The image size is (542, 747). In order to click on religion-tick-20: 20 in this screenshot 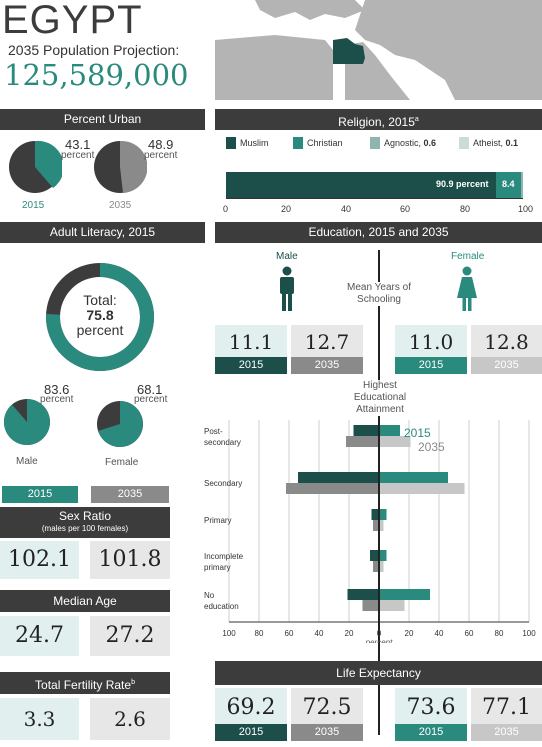, I will do `click(286, 209)`.